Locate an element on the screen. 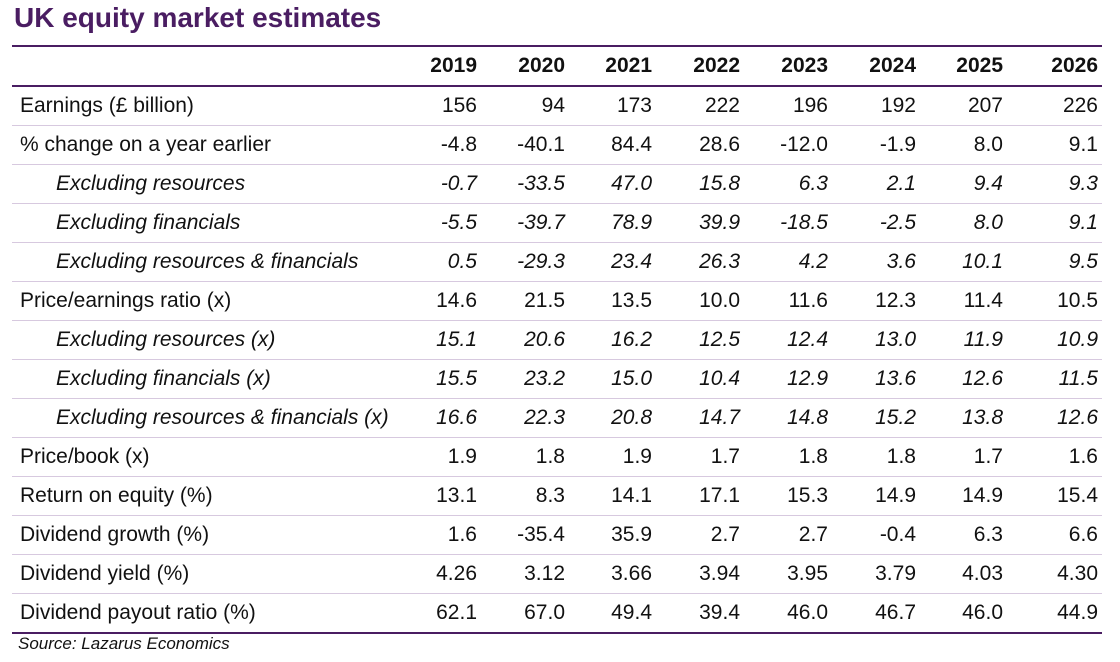 The height and width of the screenshot is (662, 1120). row-label: Excluding resources (x) is located at coordinates (204, 340).